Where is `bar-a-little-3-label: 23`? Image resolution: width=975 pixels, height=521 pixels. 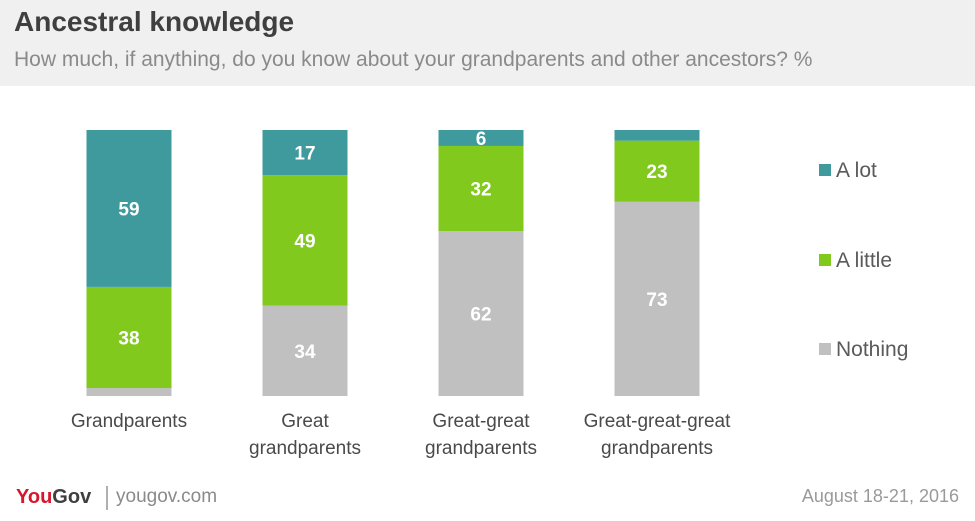
bar-a-little-3-label: 23 is located at coordinates (656, 172).